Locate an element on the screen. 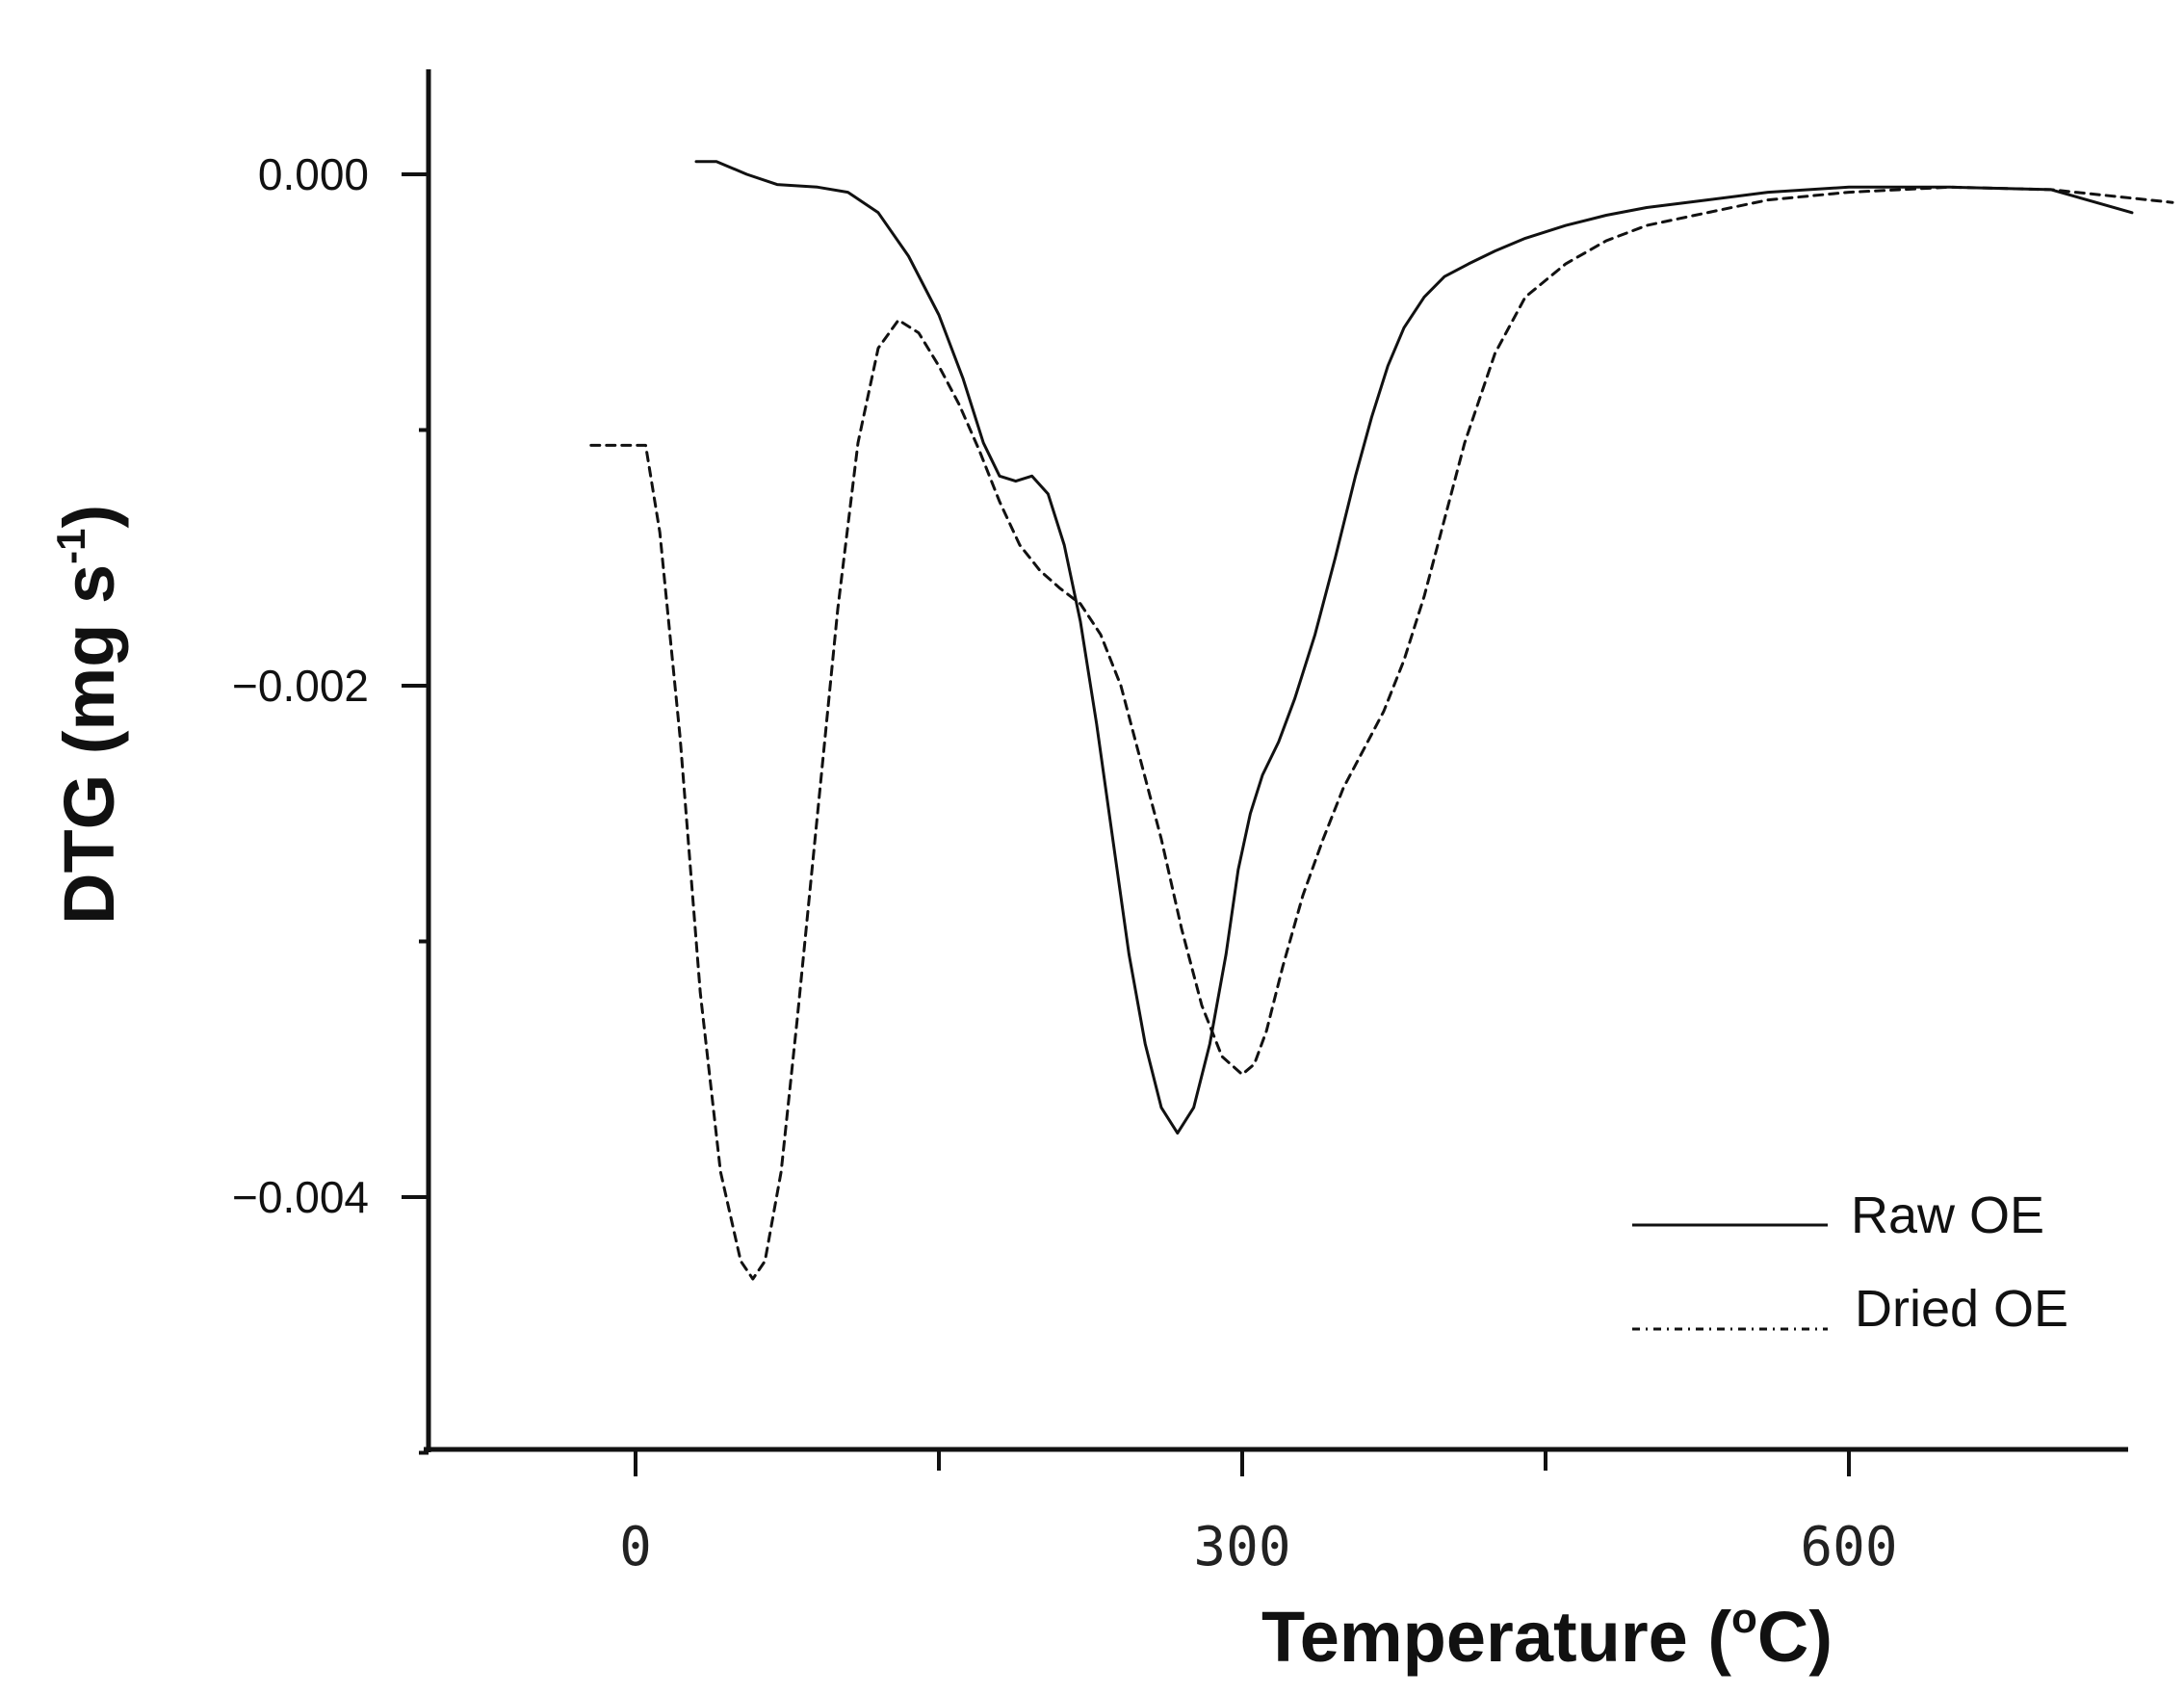 The height and width of the screenshot is (1695, 2184). x-tick-label: 600 is located at coordinates (1848, 1547).